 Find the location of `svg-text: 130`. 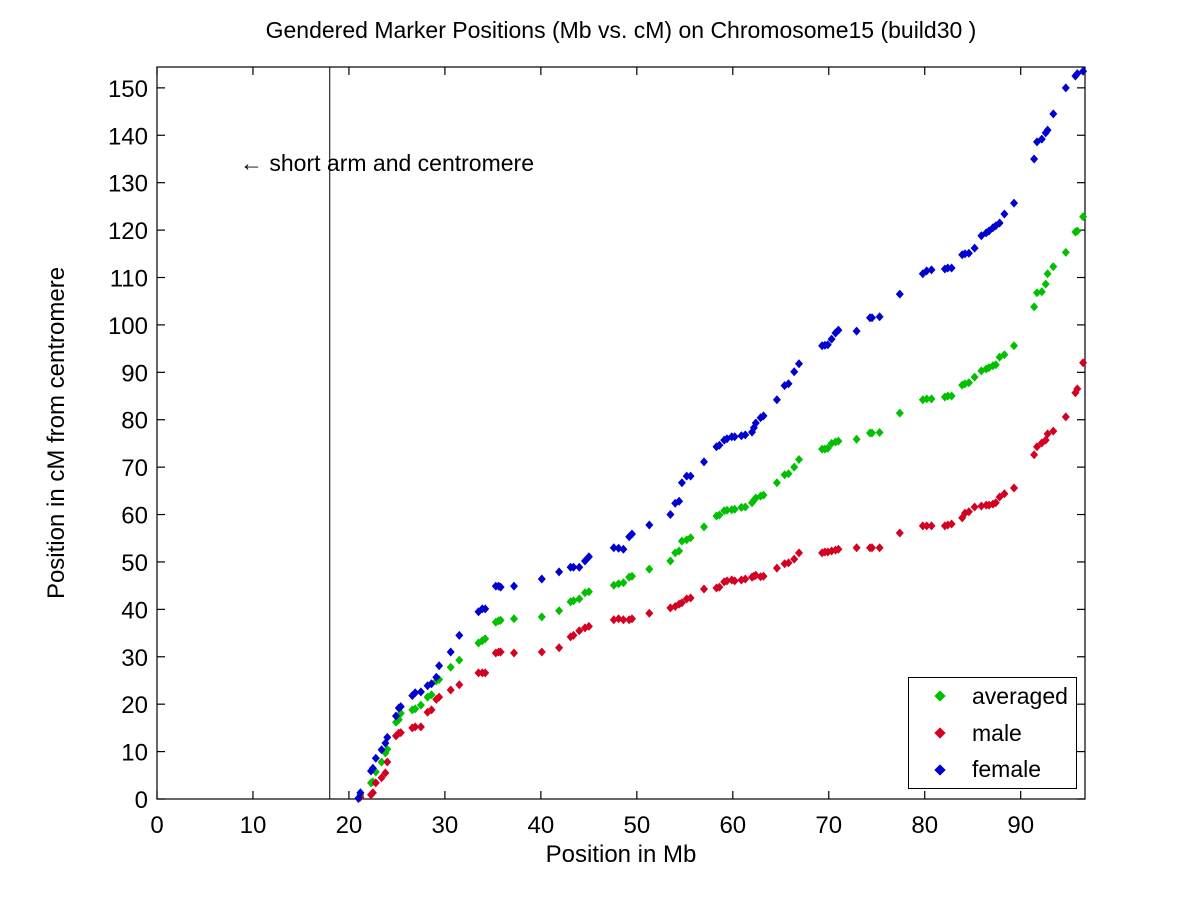

svg-text: 130 is located at coordinates (128, 184).